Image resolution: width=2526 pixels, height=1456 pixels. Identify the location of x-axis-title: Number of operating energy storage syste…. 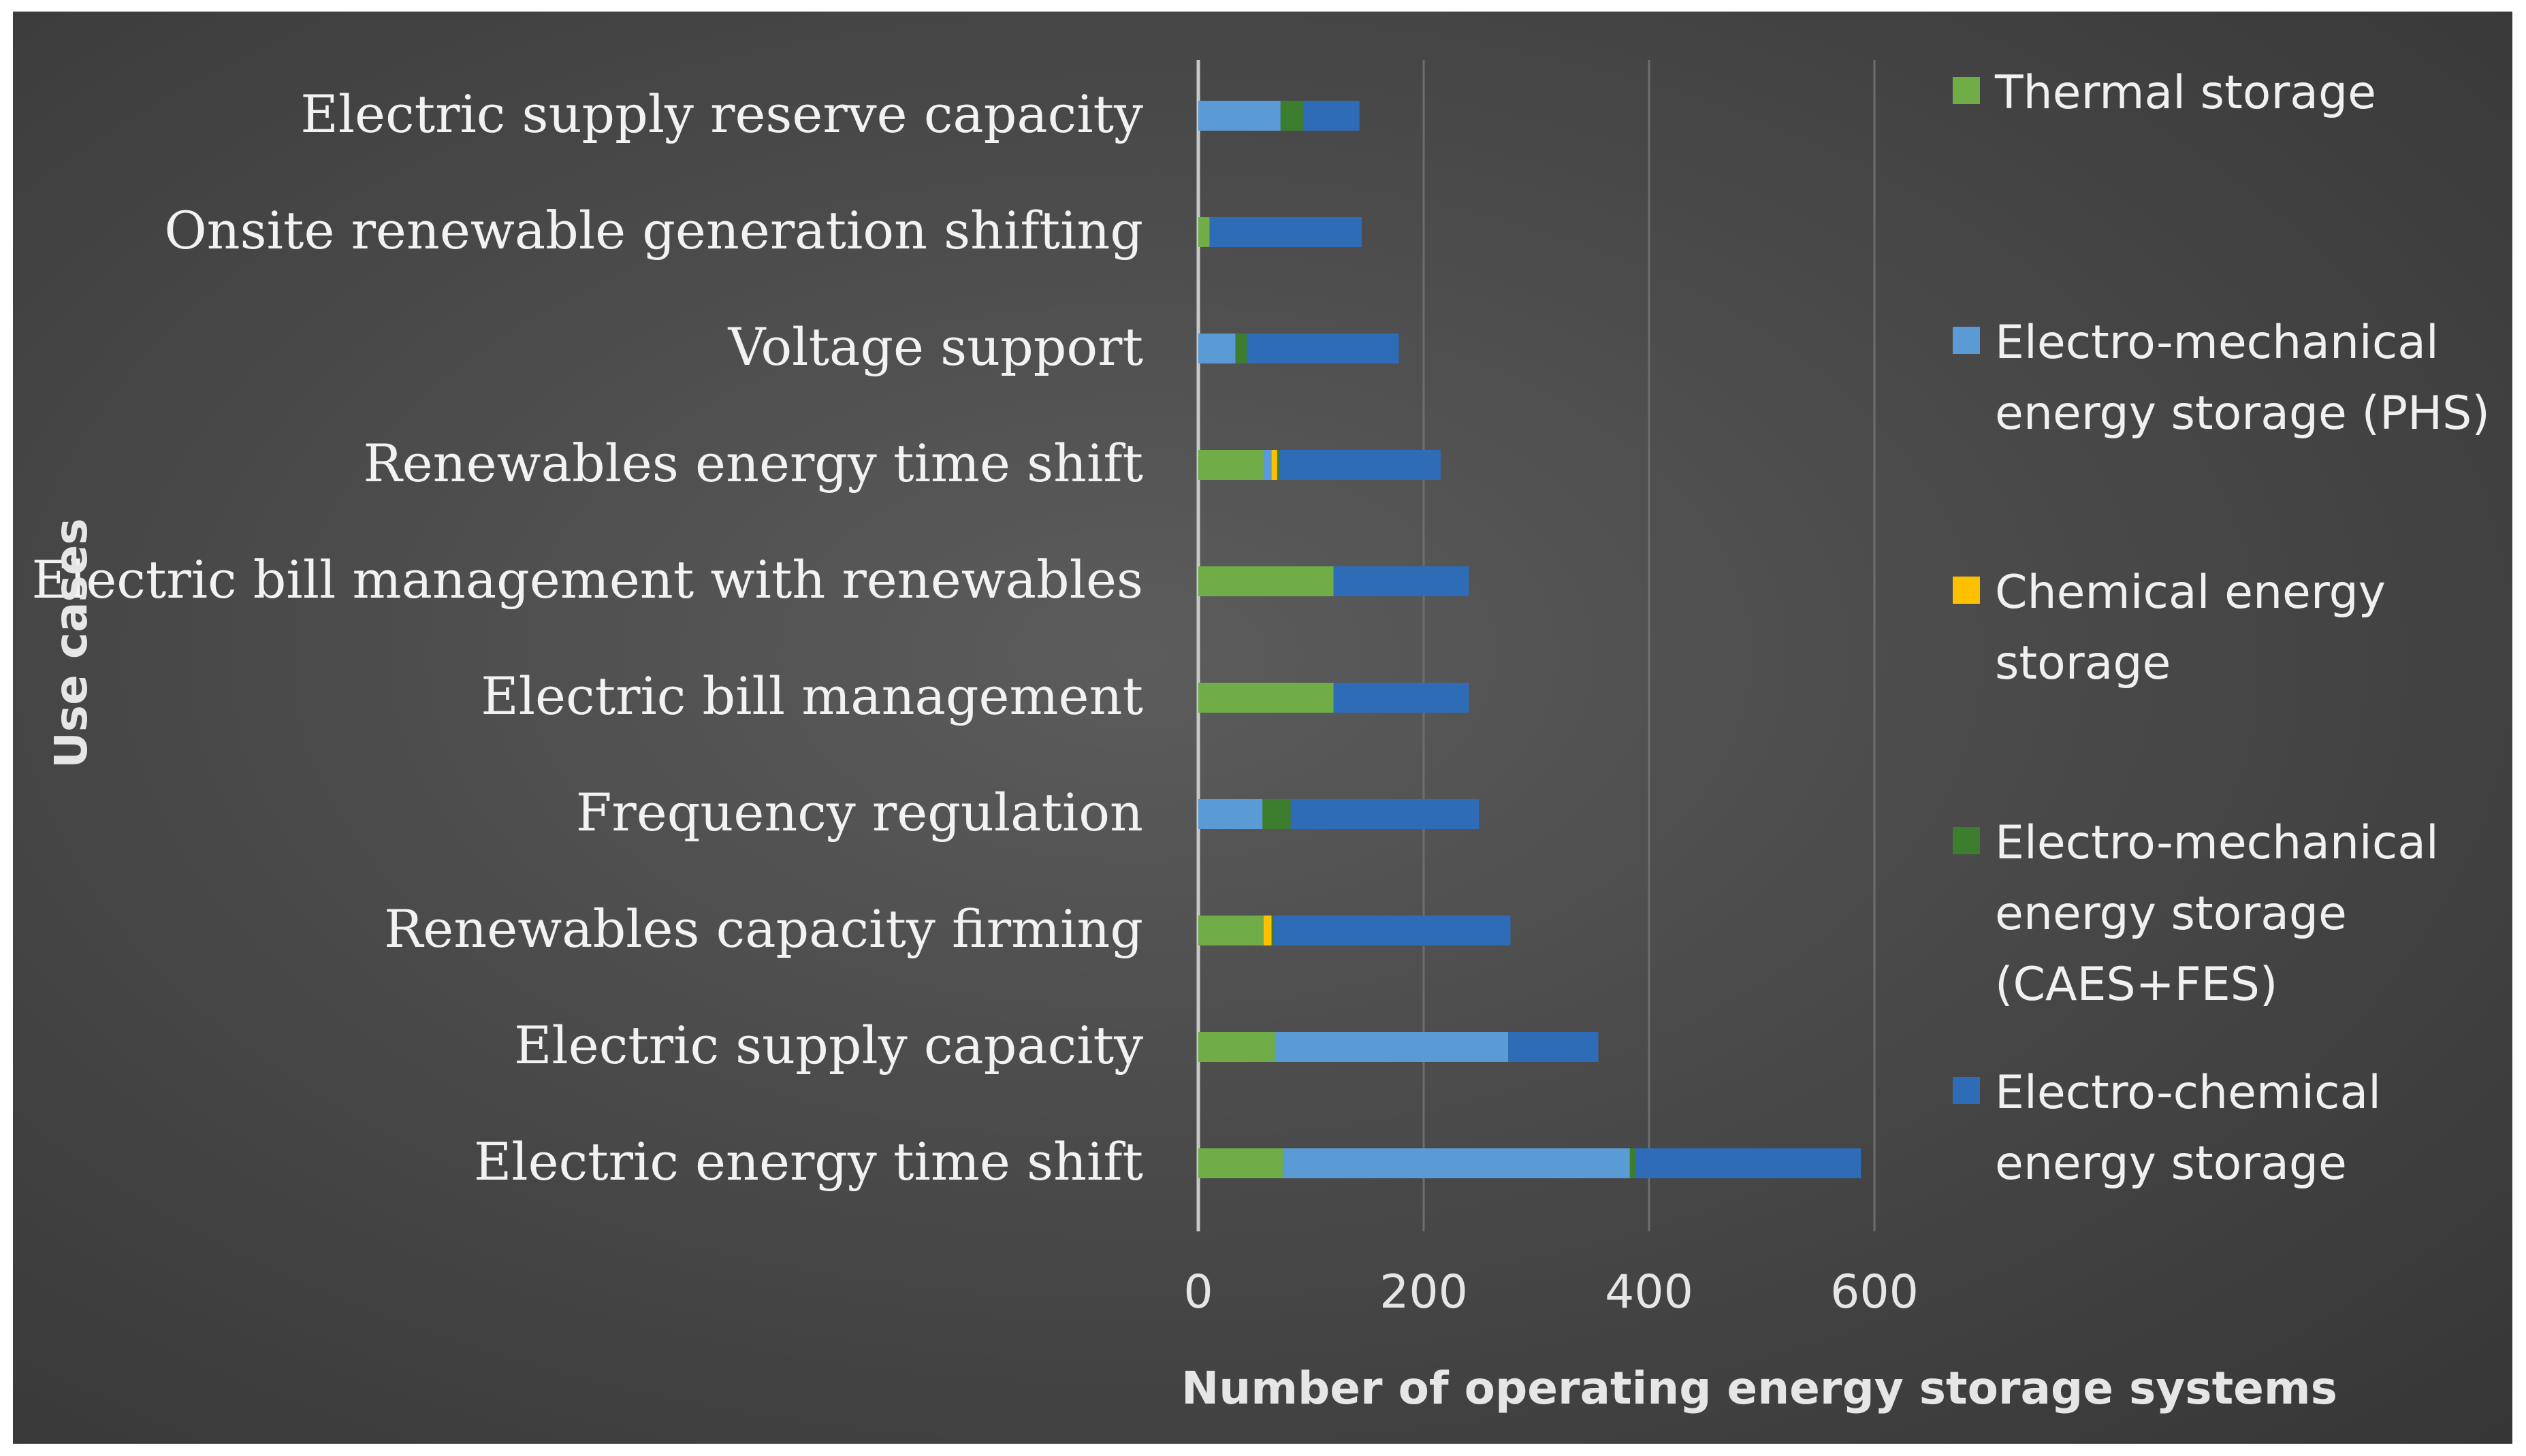
(1759, 1388).